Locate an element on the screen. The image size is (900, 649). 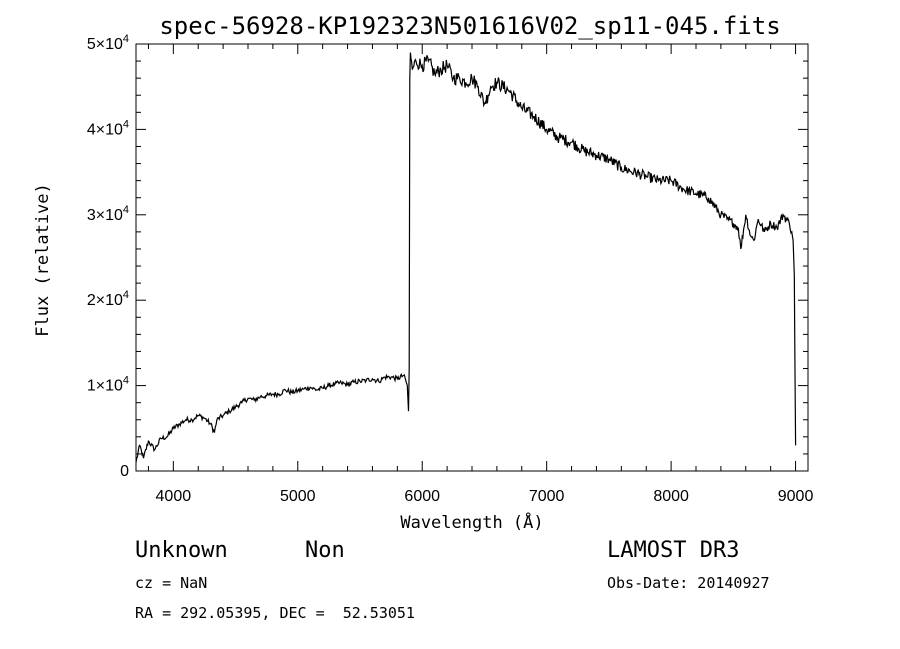
observation-date: Obs-Date: 20140927 is located at coordinates (688, 583).